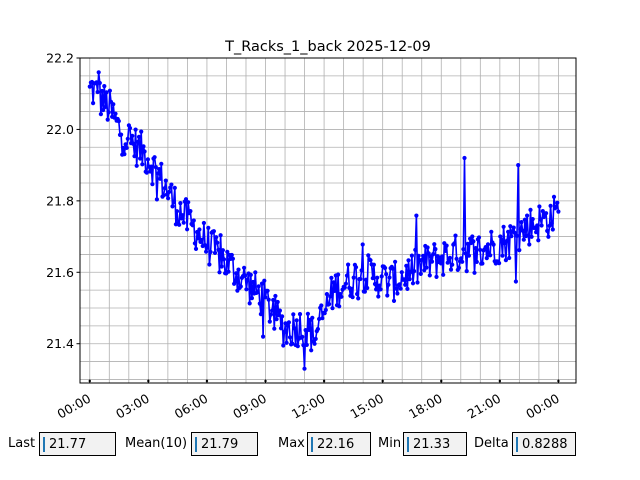  I want to click on y-tick-label: 22.2, so click(60, 58).